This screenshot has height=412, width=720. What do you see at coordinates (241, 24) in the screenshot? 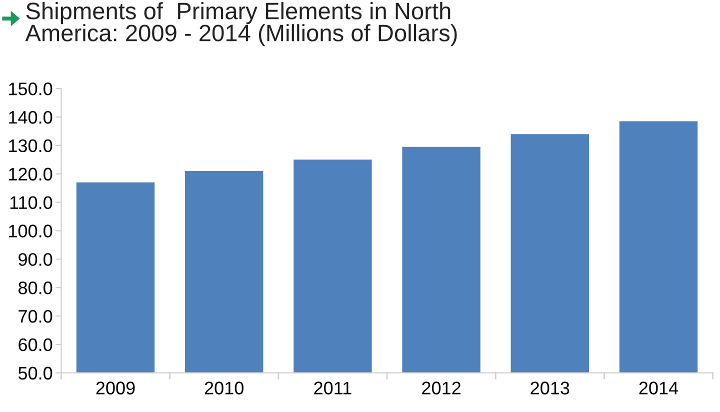
I see `chart-title: Shipments of Primary Elements in North America: 2009 - 2014 (Millions of Dollars)` at bounding box center [241, 24].